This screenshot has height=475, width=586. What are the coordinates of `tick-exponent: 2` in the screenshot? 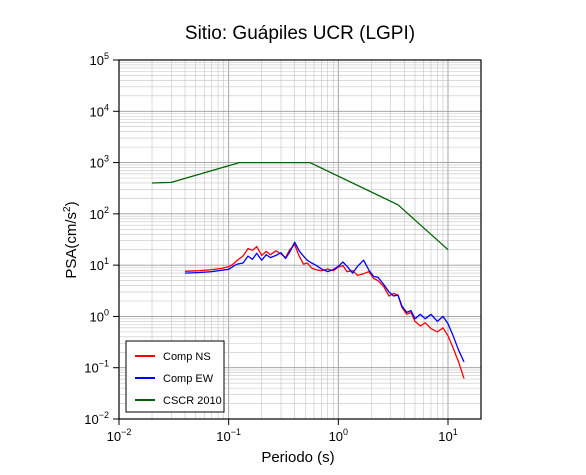 It's located at (106, 210).